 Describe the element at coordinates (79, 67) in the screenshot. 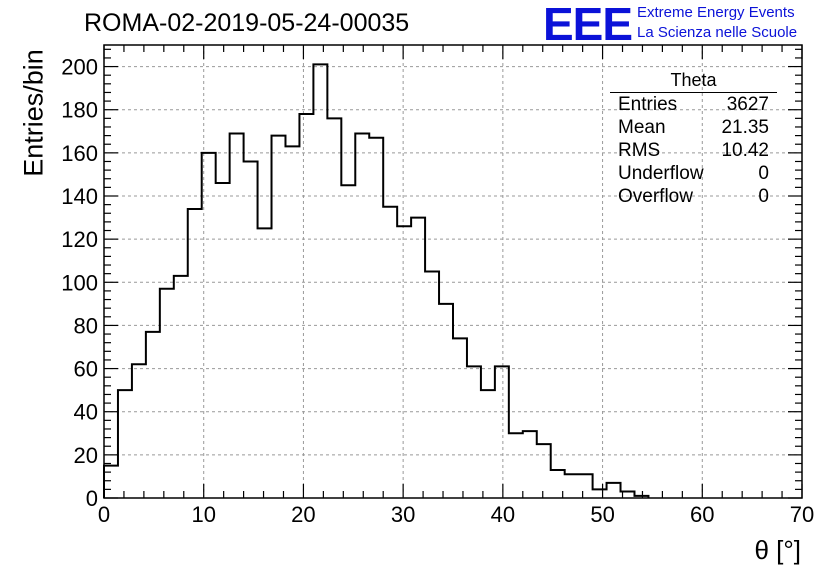

I see `y-tick-label: 200` at that location.